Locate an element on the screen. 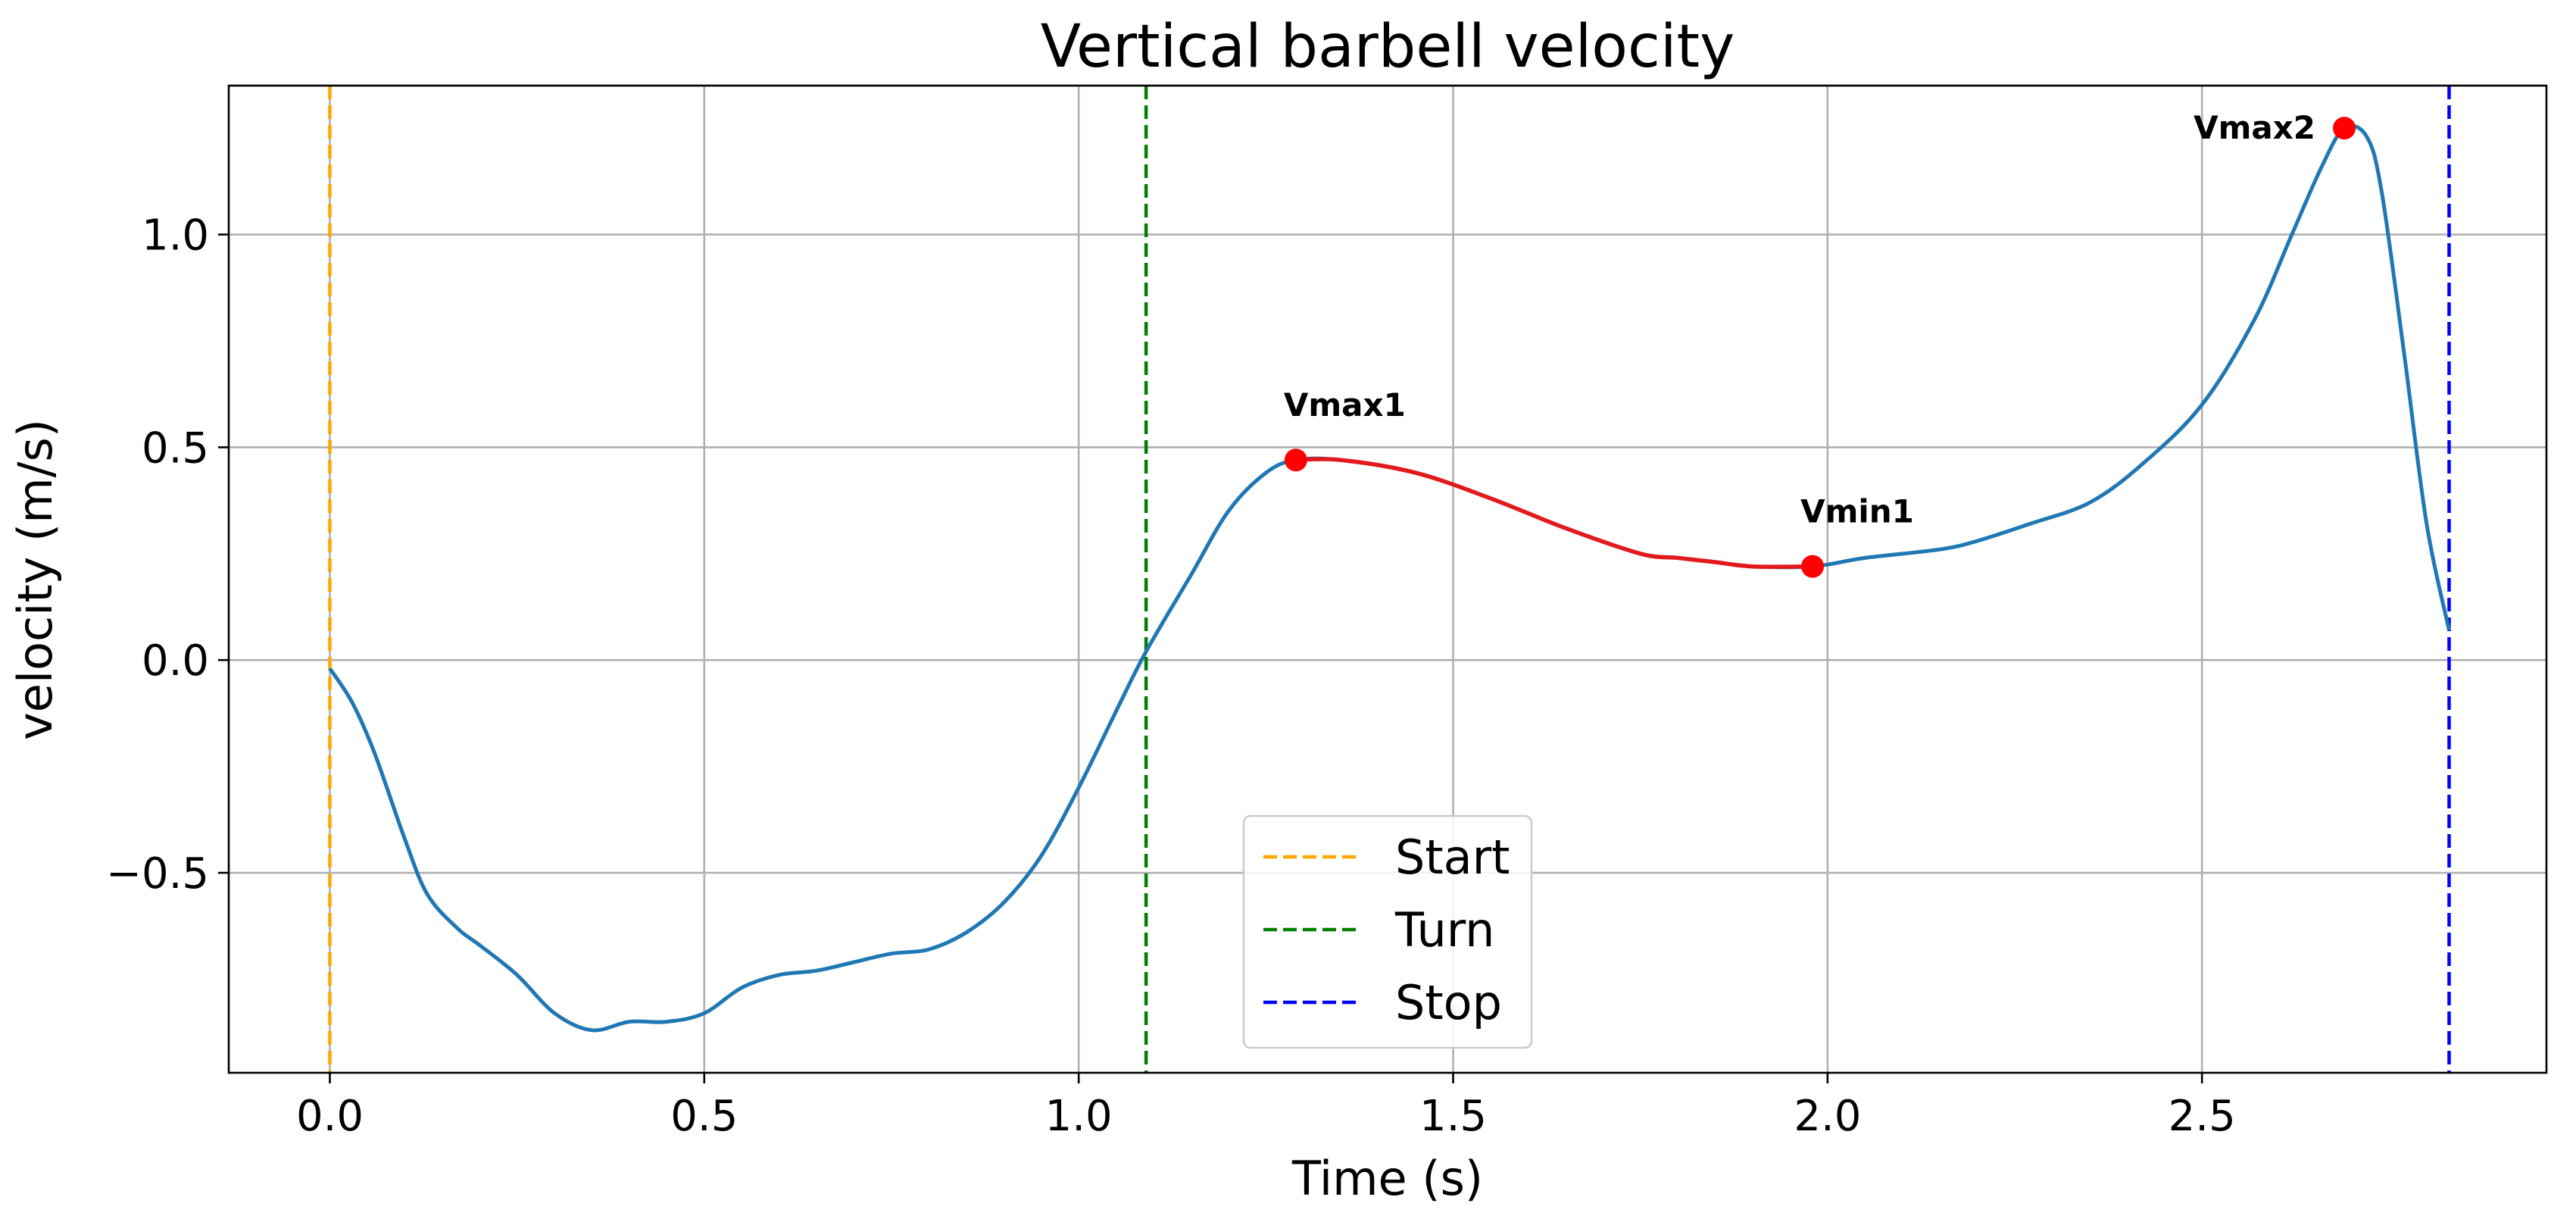 The image size is (2576, 1219). y-axis-label: velocity (m/s) is located at coordinates (35, 579).